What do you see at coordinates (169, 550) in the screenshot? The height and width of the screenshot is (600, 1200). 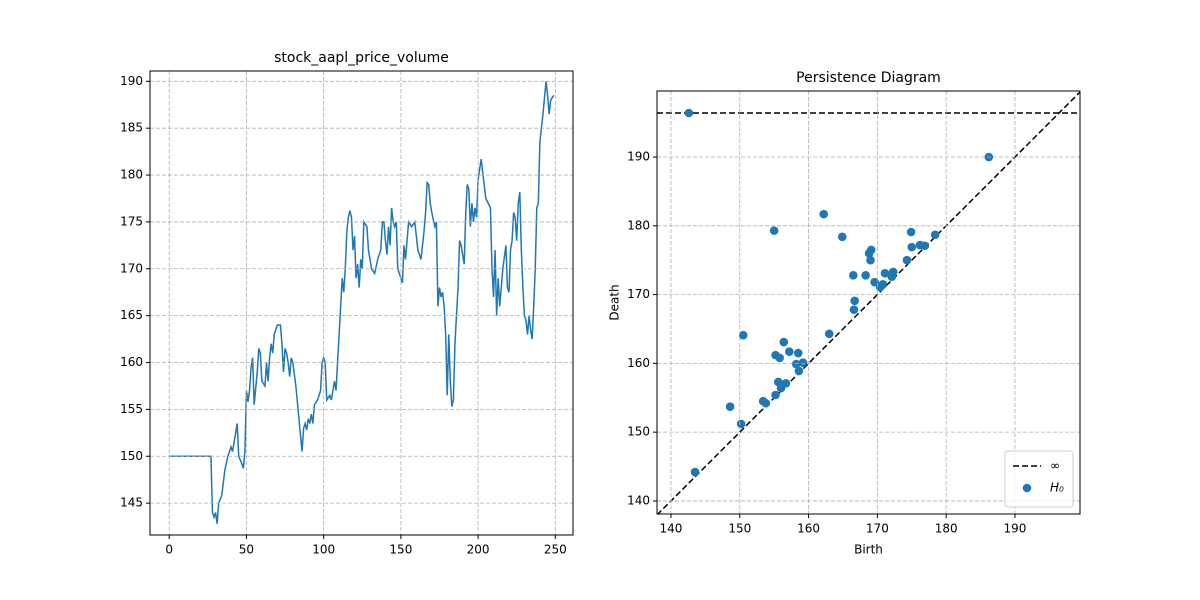 I see `x-tick-label: 0` at bounding box center [169, 550].